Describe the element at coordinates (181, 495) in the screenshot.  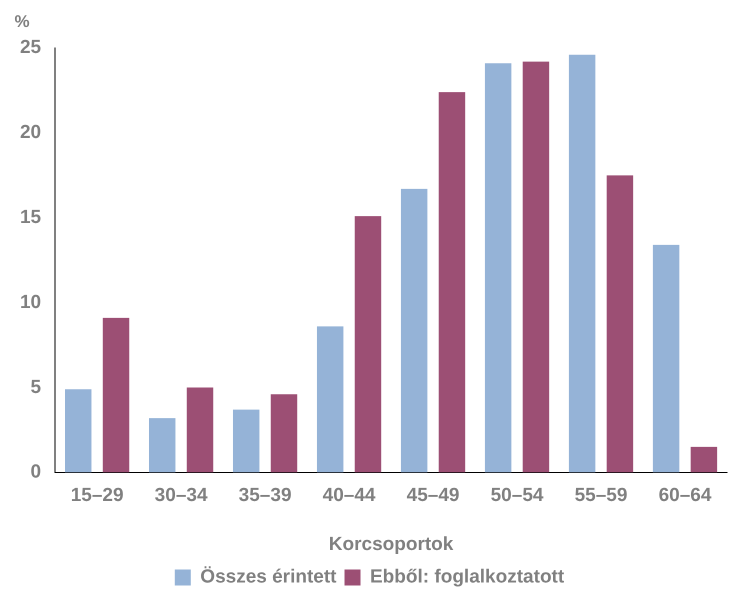
I see `x-tick-label: 30–34` at that location.